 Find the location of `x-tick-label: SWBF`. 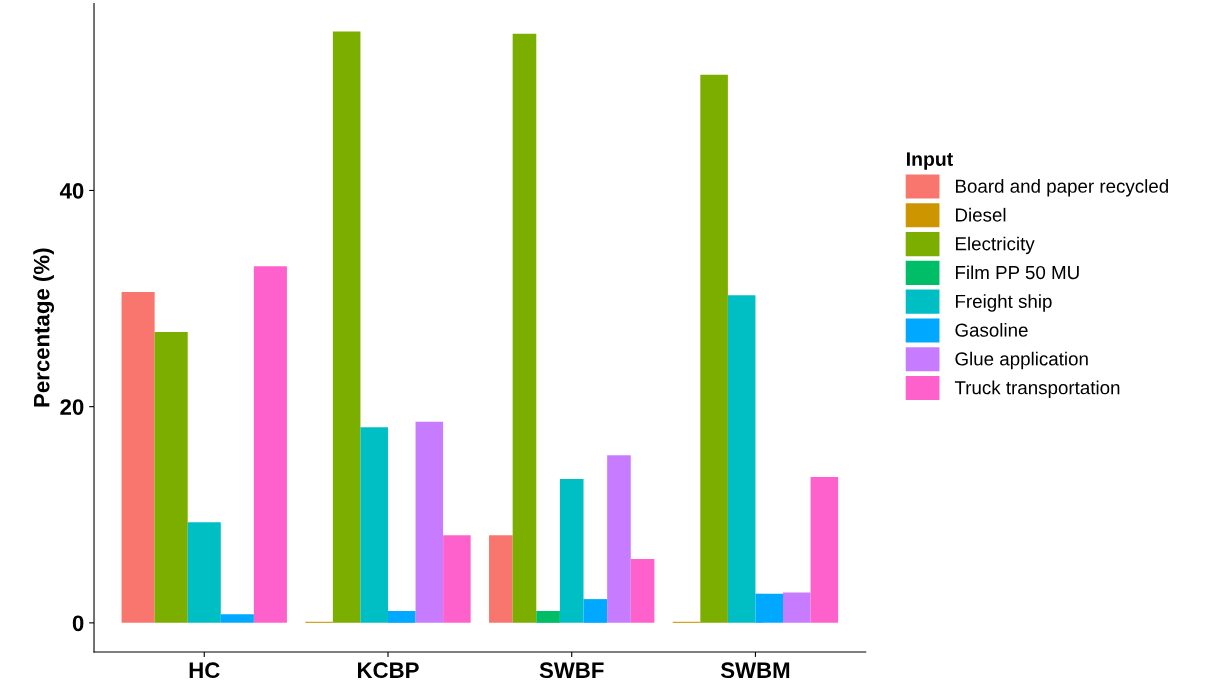

x-tick-label: SWBF is located at coordinates (571, 670).